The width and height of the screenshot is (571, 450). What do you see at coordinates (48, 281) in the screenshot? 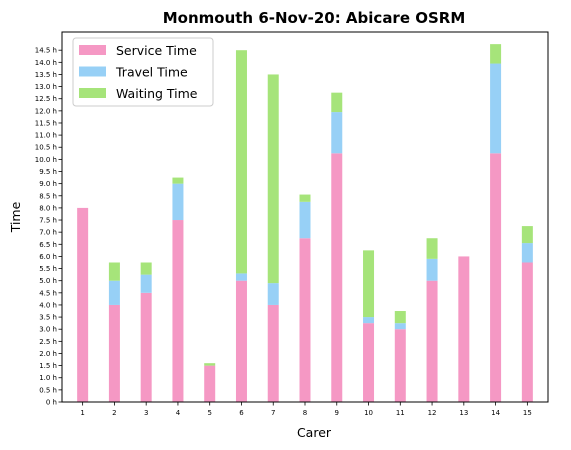
I see `y-tick-label: 5.0 h` at bounding box center [48, 281].